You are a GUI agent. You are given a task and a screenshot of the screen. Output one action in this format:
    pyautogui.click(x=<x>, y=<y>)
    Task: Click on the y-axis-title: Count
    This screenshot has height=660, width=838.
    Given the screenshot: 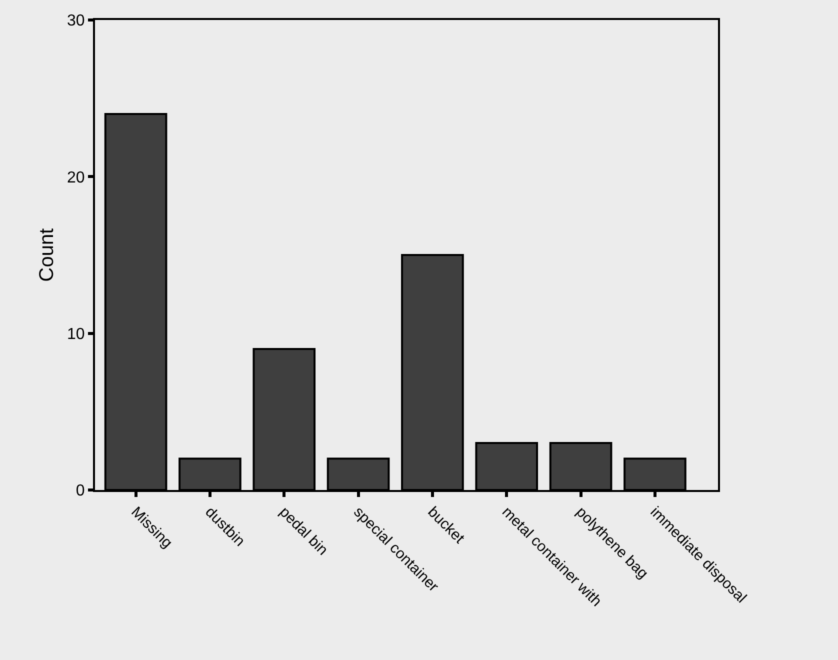 What is the action you would take?
    pyautogui.click(x=47, y=255)
    